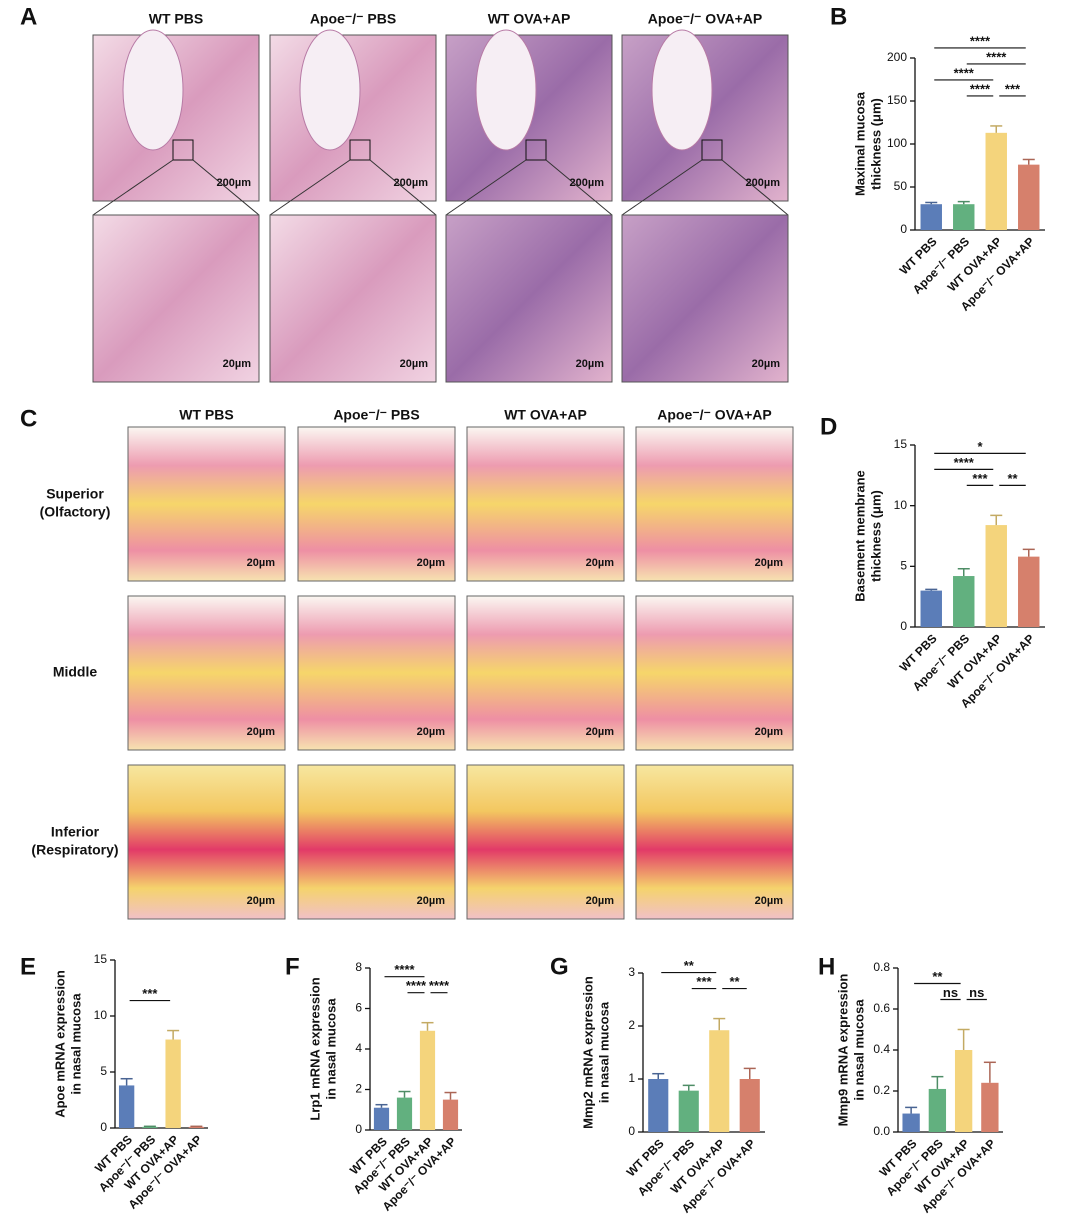 Image resolution: width=1080 pixels, height=1229 pixels. What do you see at coordinates (103, 1071) in the screenshot?
I see `y-tick-label: 5` at bounding box center [103, 1071].